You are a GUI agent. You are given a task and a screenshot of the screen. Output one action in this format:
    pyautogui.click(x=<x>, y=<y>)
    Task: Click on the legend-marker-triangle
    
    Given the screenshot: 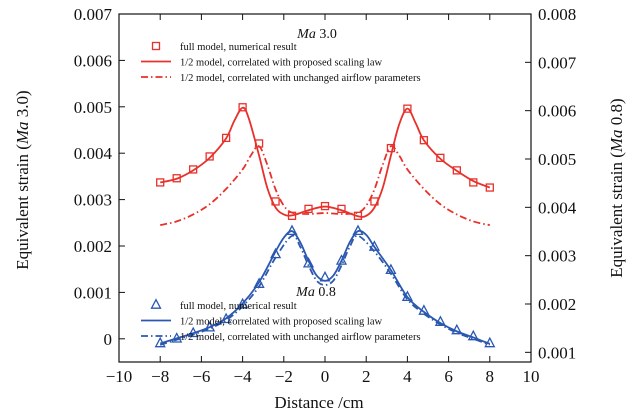 What is the action you would take?
    pyautogui.click(x=156, y=303)
    